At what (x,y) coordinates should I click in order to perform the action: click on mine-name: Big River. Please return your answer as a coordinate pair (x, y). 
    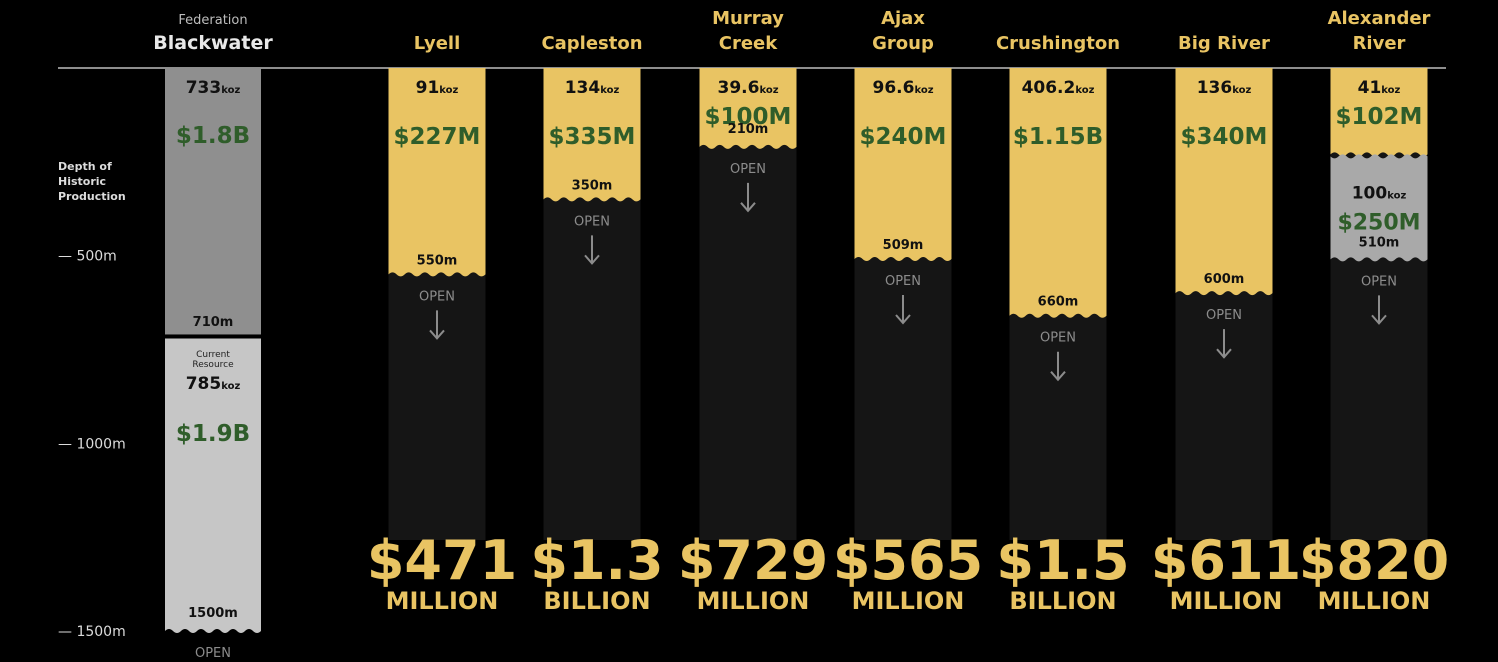
    Looking at the image, I should click on (1224, 43).